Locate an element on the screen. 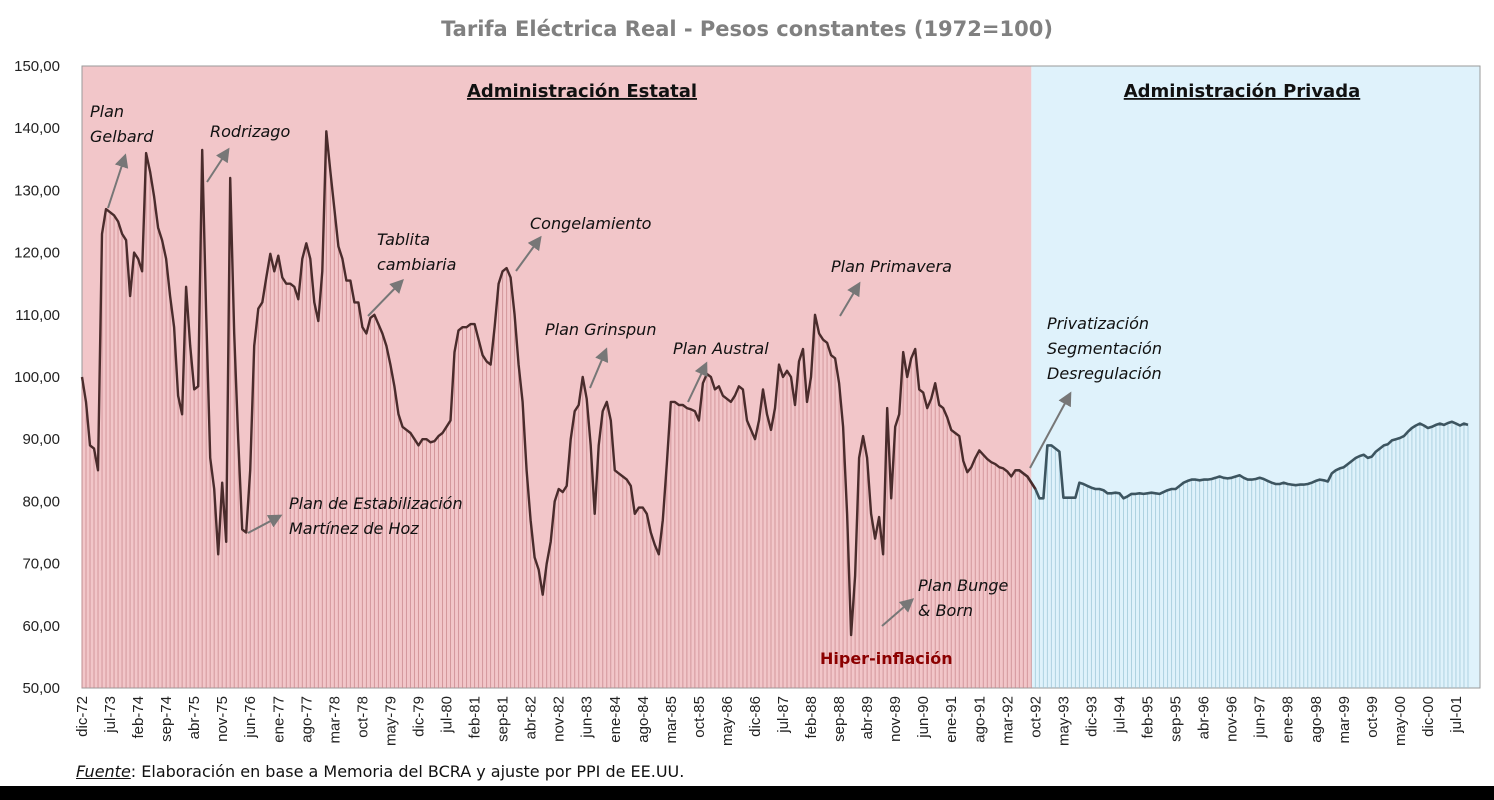 This screenshot has height=800, width=1494. y-tick-label: 140,00 is located at coordinates (37, 128).